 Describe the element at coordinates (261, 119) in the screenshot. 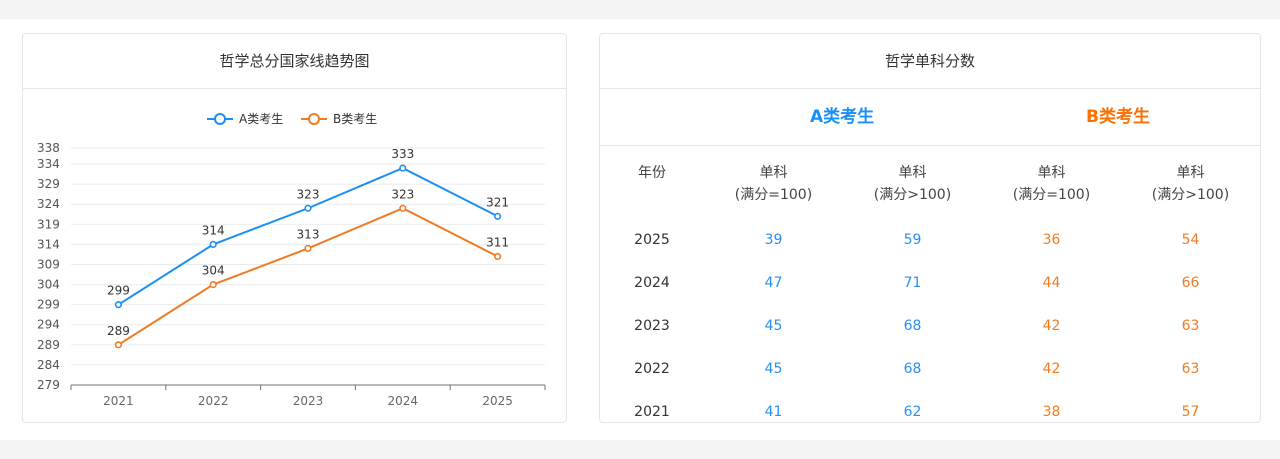

I see `legend-series-a: A类考生` at that location.